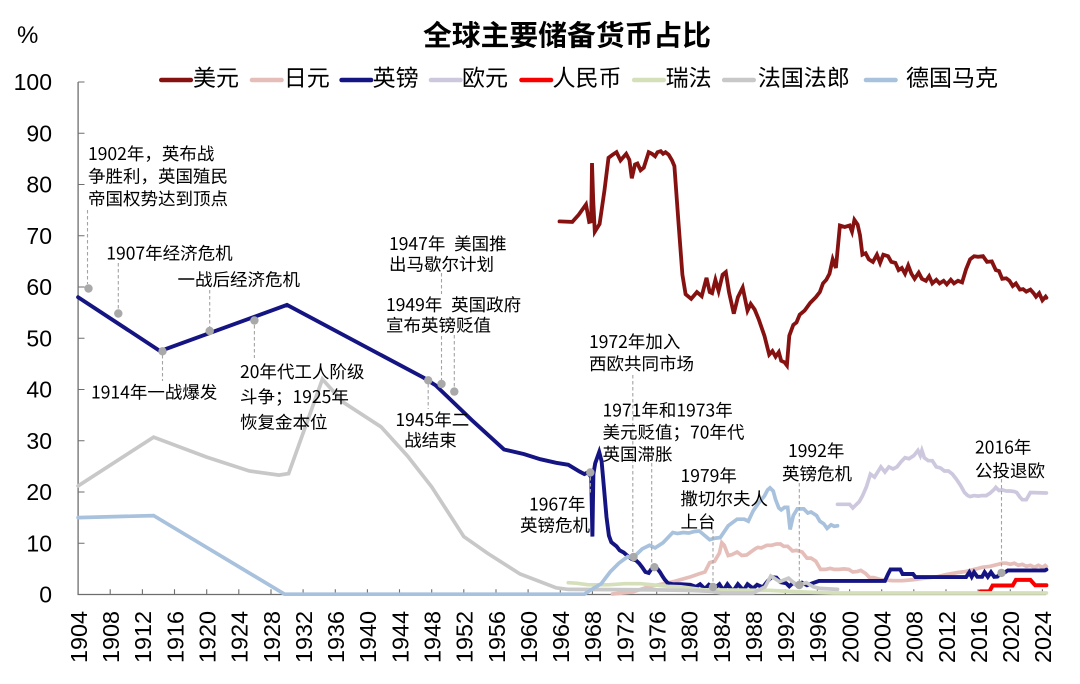 This screenshot has width=1080, height=684. Describe the element at coordinates (1043, 637) in the screenshot. I see `svg-text: 2024` at that location.